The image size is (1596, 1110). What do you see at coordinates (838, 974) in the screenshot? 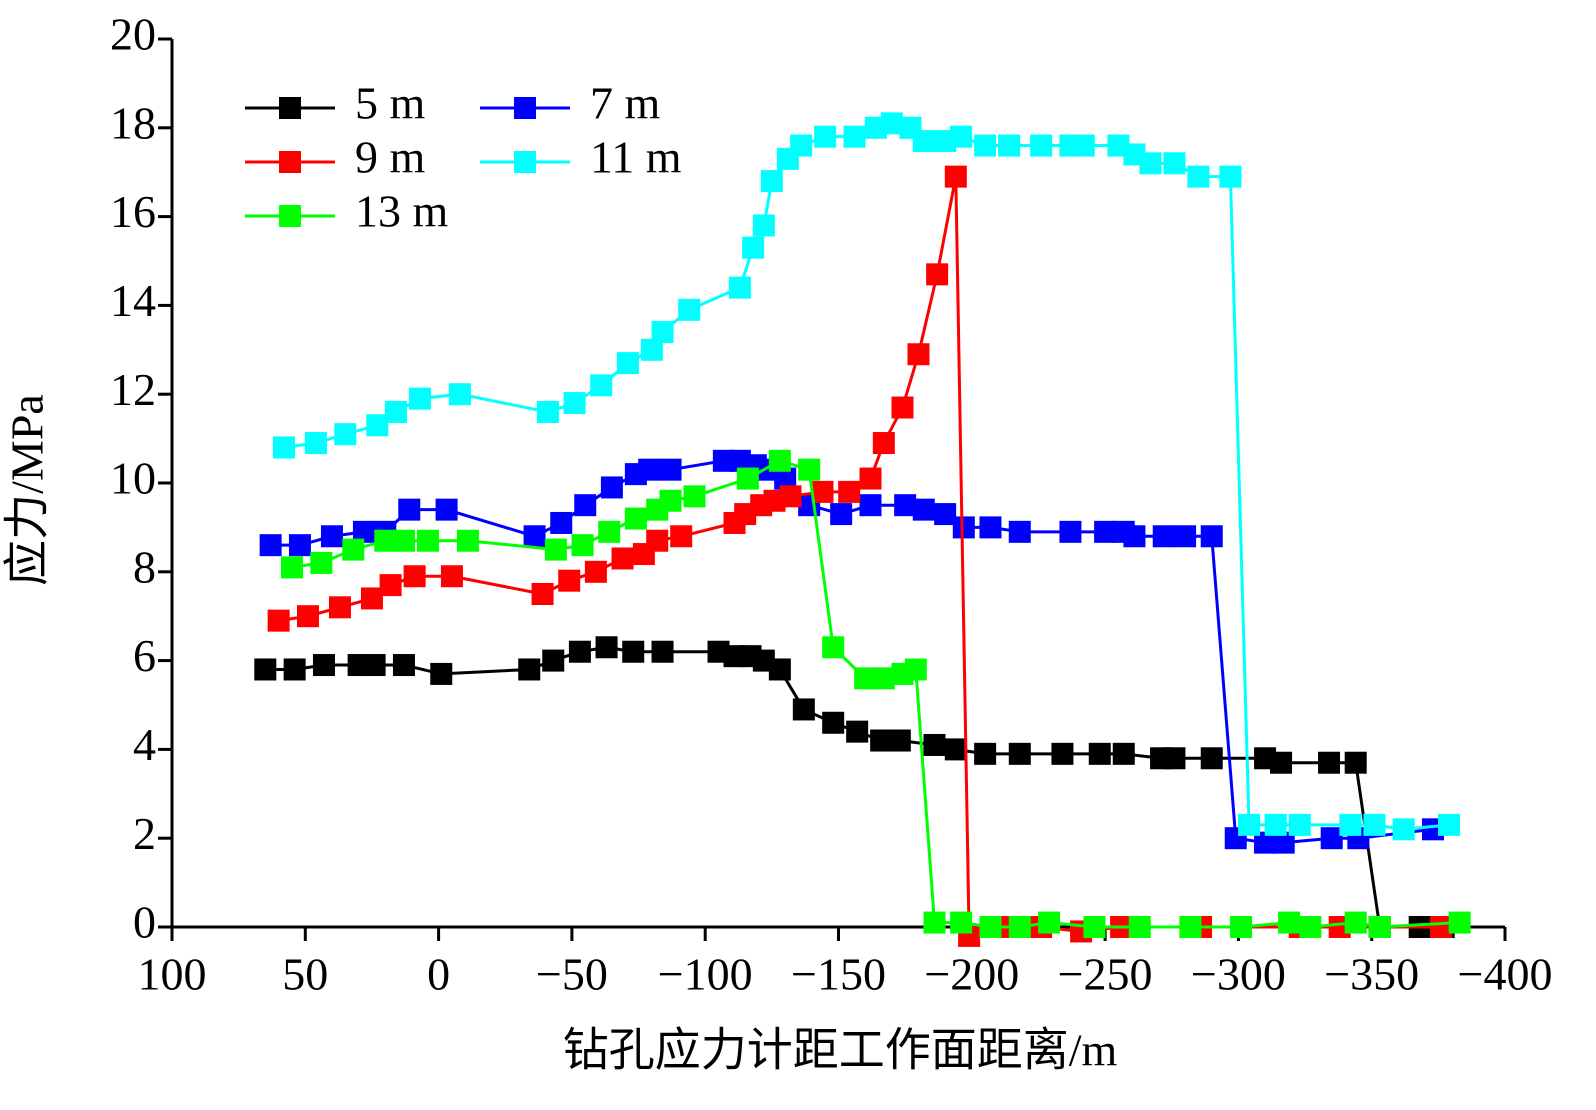
I see `x-tick-label: −150` at bounding box center [838, 974].